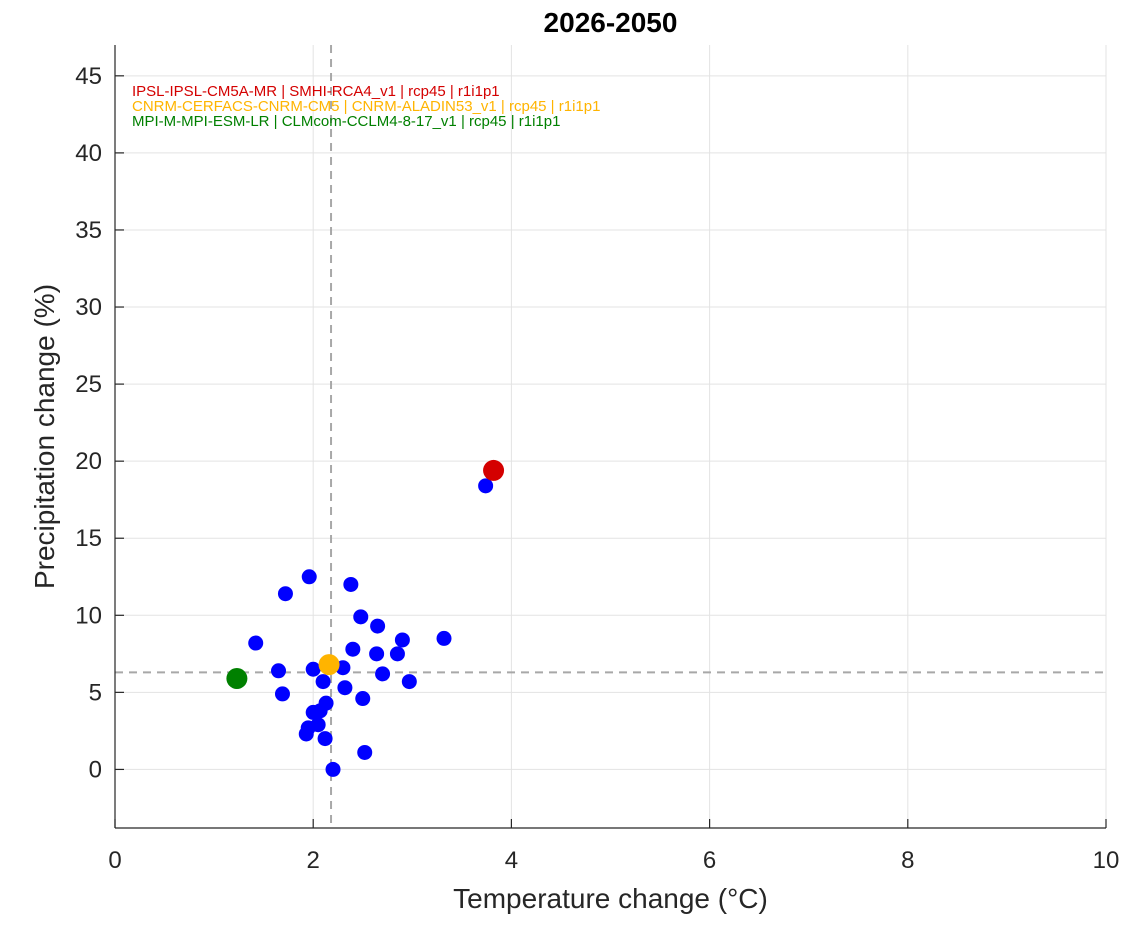 The width and height of the screenshot is (1148, 928). What do you see at coordinates (44, 436) in the screenshot?
I see `y-axis-label: Precipitation change (%)` at bounding box center [44, 436].